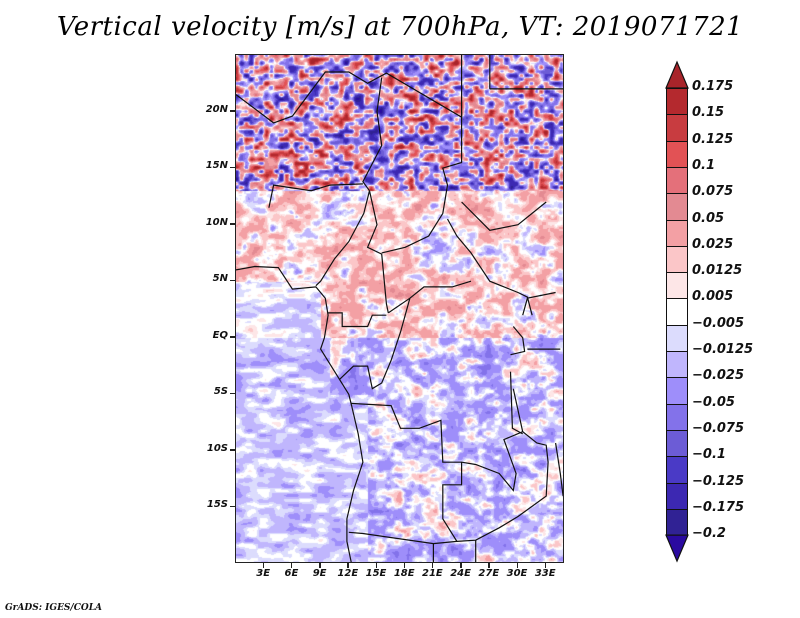  What do you see at coordinates (709, 455) in the screenshot?
I see `colorbar-label: −0.1` at bounding box center [709, 455].